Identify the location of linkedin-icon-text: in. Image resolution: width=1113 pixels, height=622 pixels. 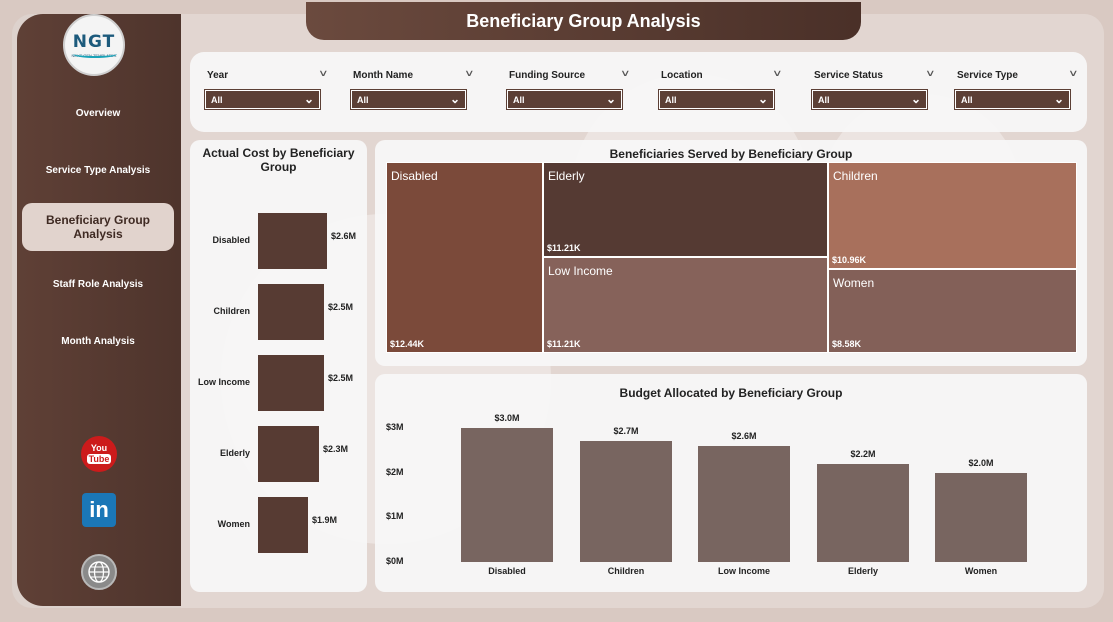
(99, 509).